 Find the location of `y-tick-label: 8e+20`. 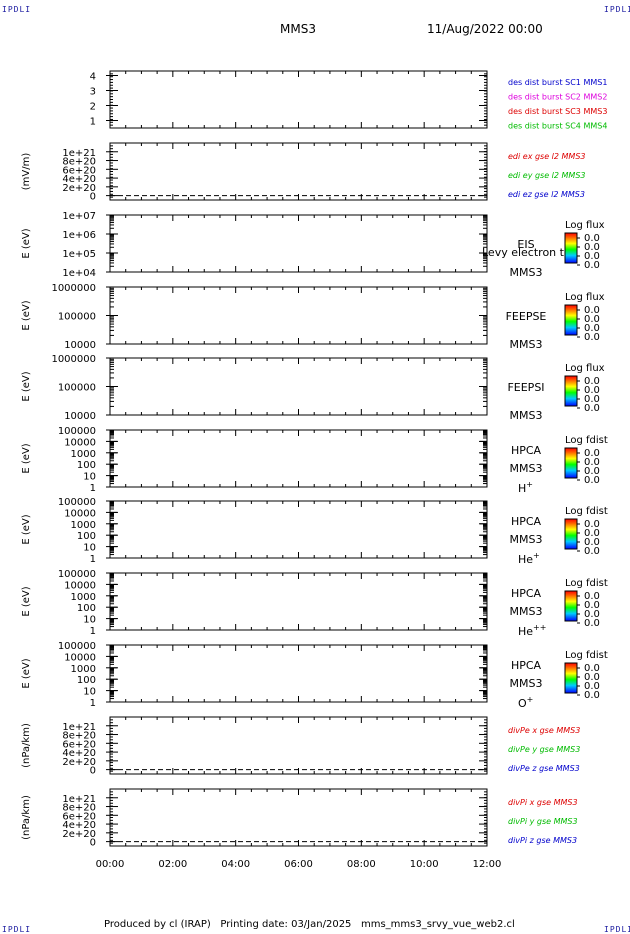

y-tick-label: 8e+20 is located at coordinates (79, 162).